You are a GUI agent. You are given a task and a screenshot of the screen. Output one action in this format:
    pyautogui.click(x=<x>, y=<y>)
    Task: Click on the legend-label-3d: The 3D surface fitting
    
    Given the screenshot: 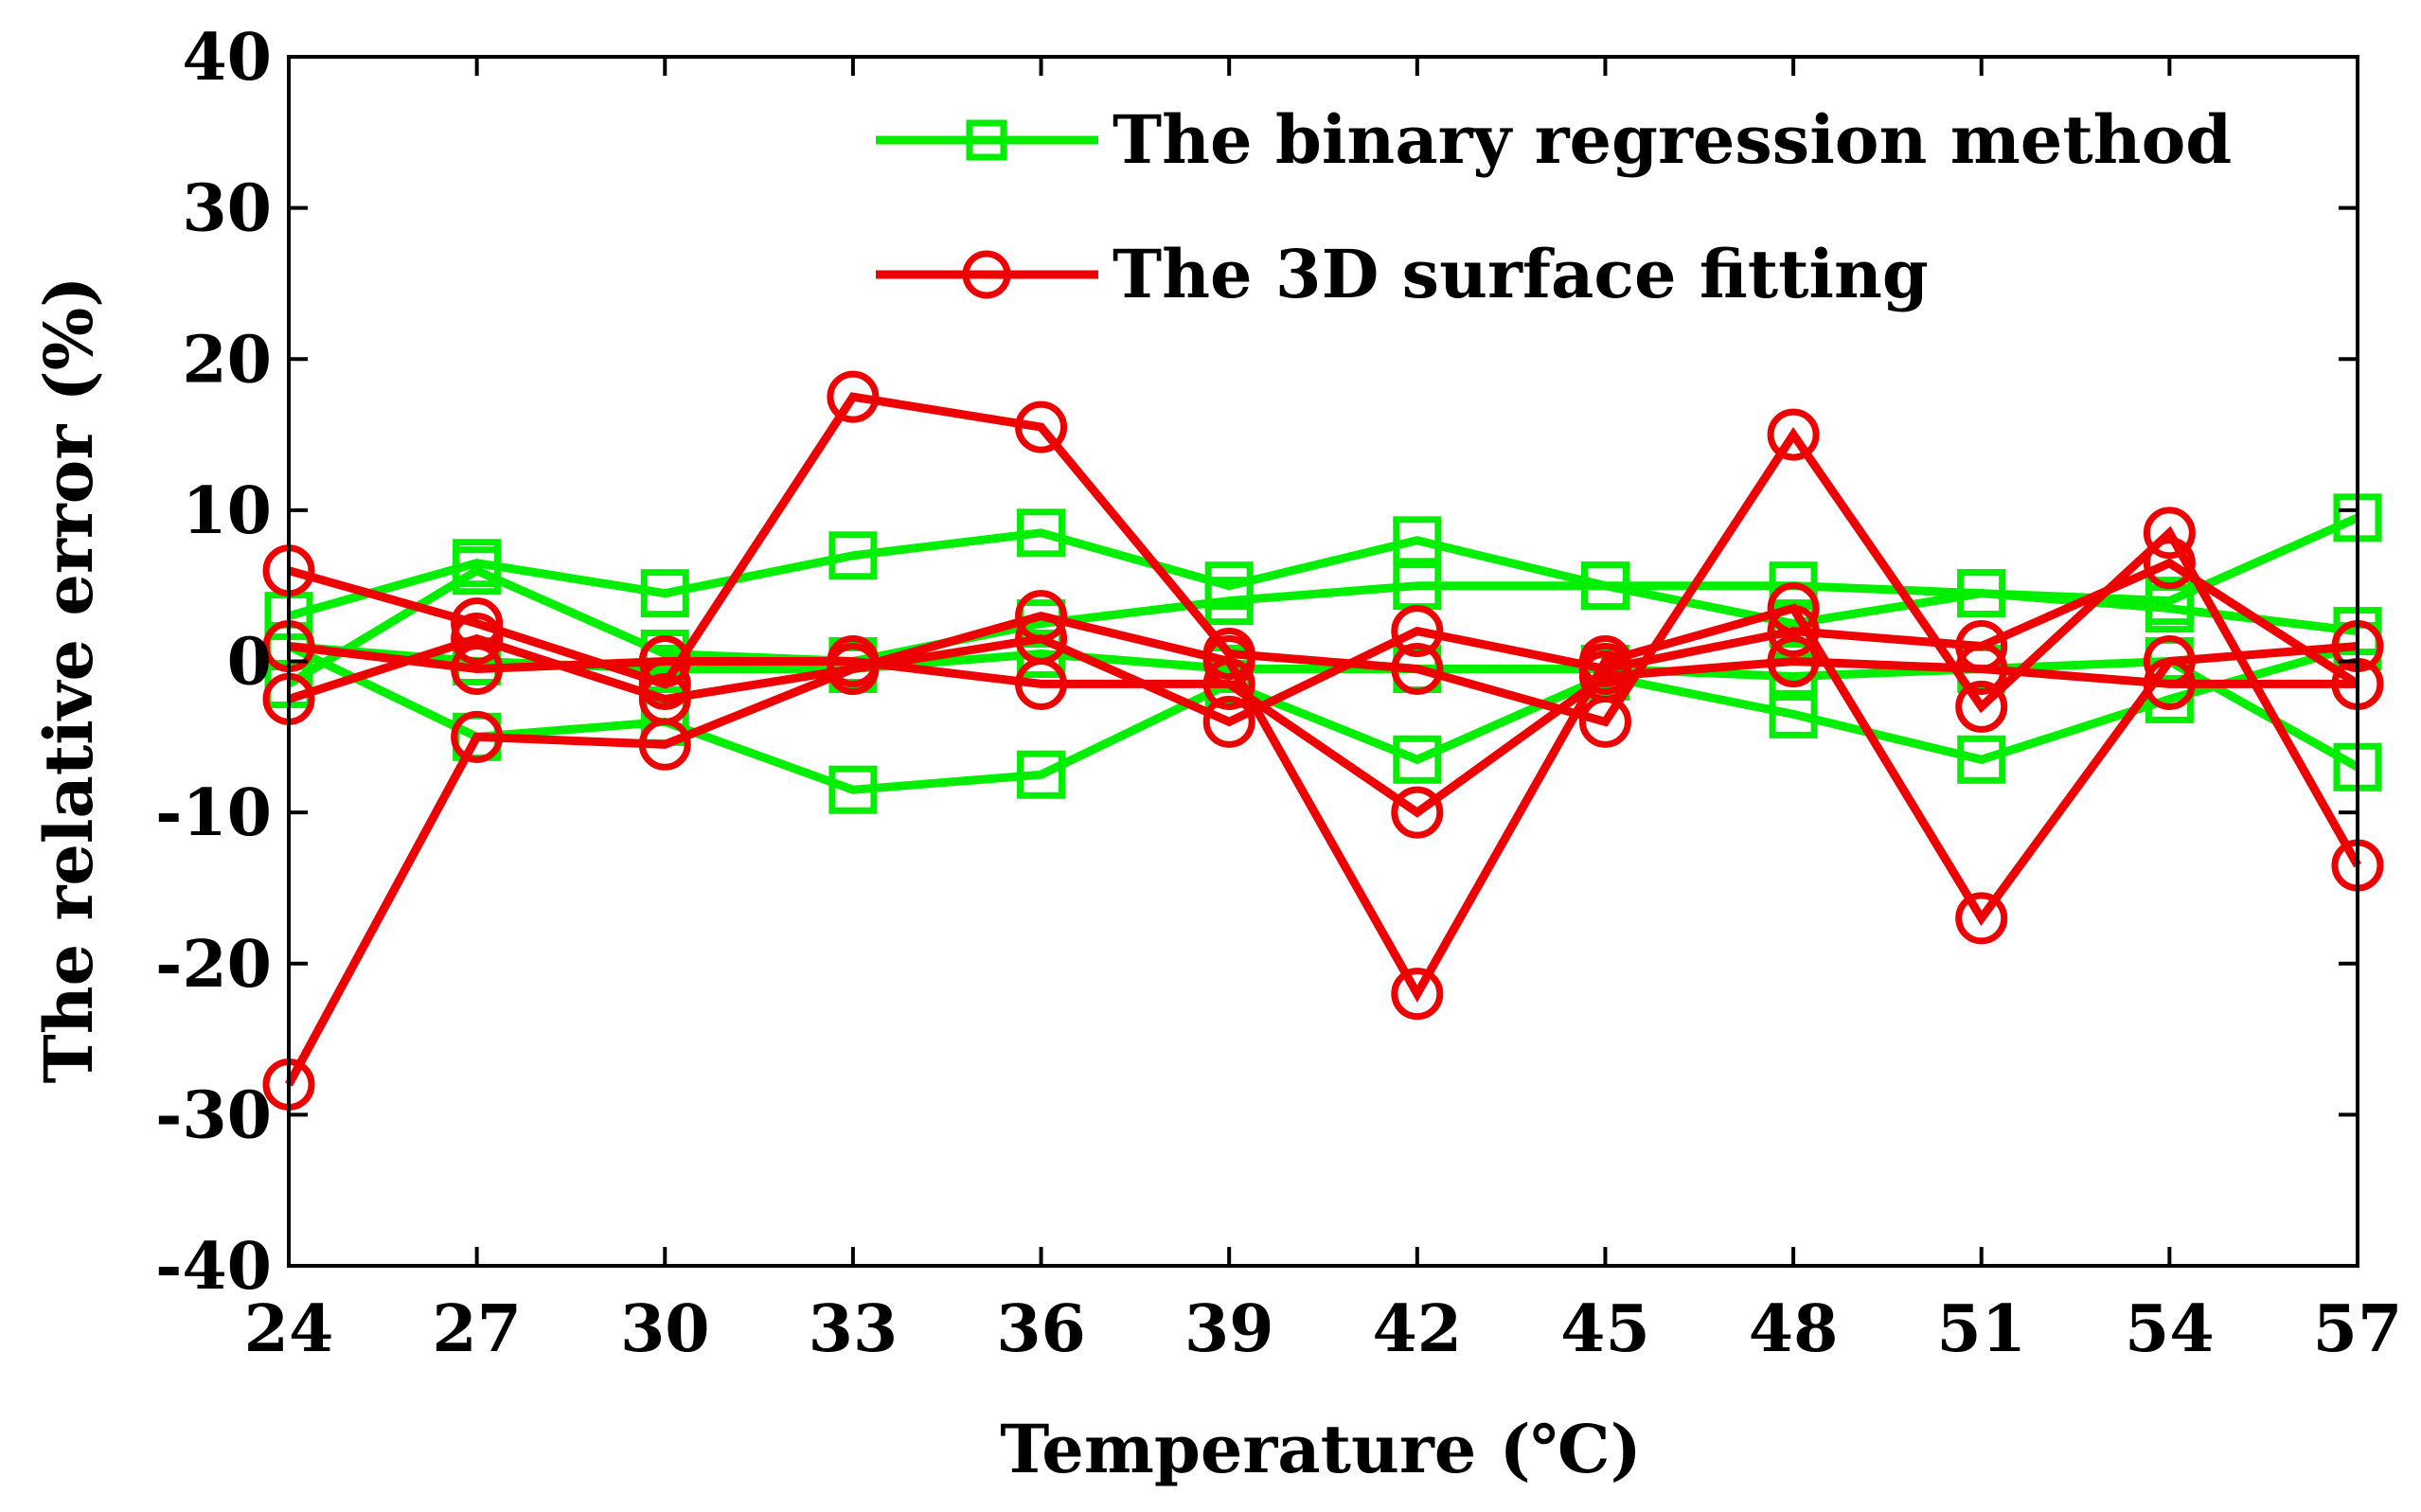 What is the action you would take?
    pyautogui.click(x=1521, y=274)
    